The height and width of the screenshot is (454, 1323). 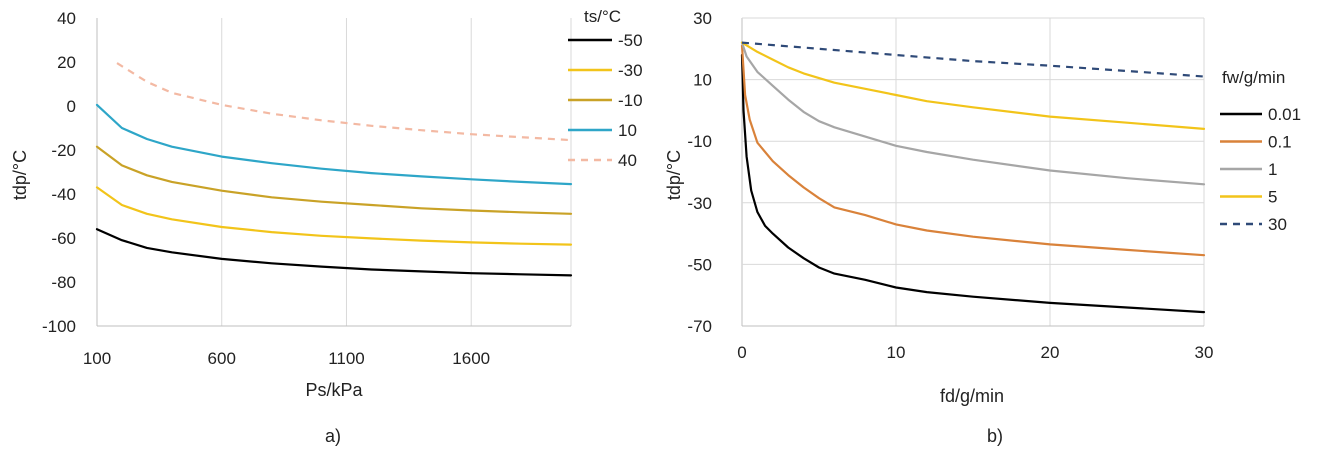 What do you see at coordinates (59, 172) in the screenshot?
I see `chart-a-y-ticks: -100 -80 -60 -40 -20 0 20 40` at bounding box center [59, 172].